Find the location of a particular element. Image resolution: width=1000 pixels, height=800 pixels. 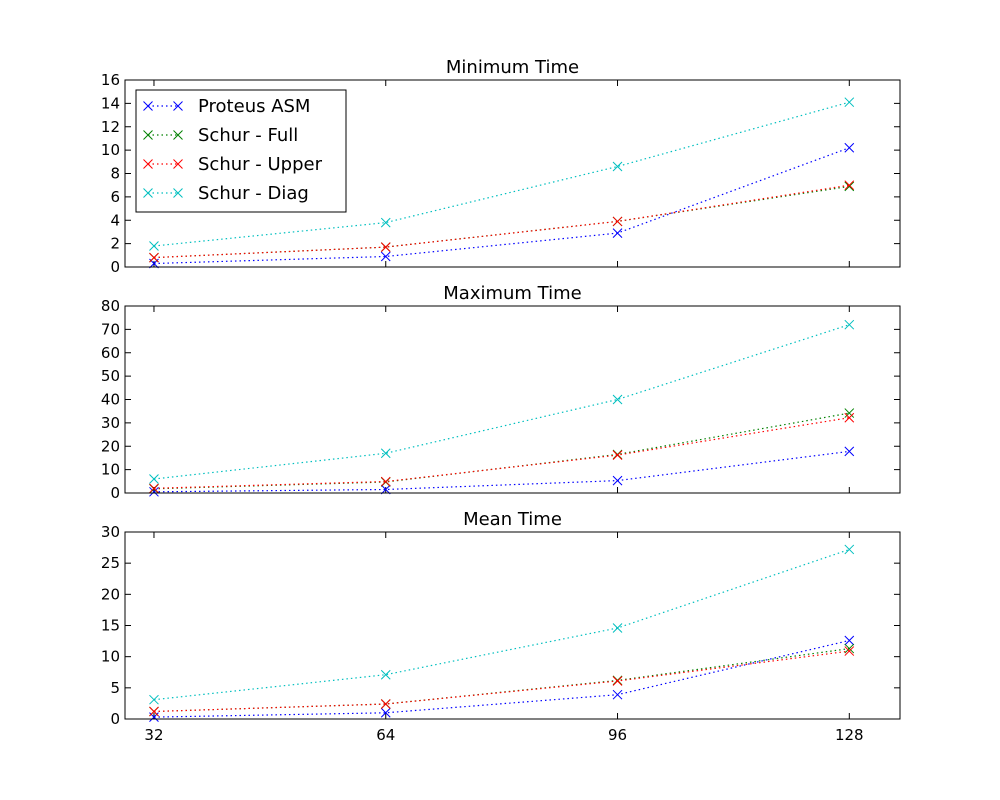

x-tick-label: 128 is located at coordinates (849, 735).